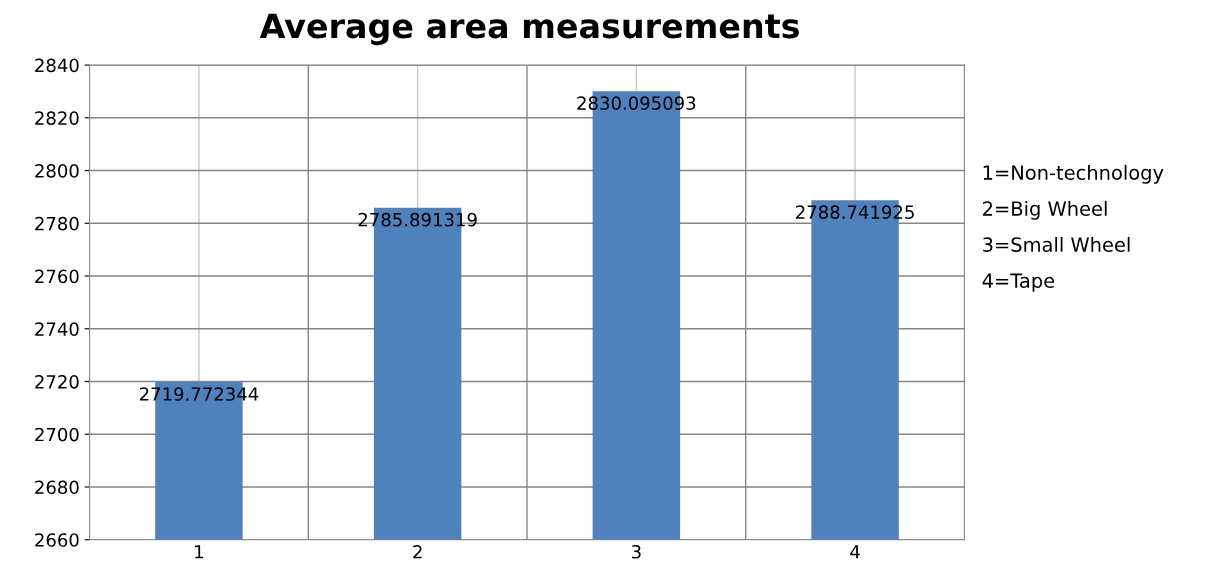  What do you see at coordinates (417, 551) in the screenshot?
I see `x-tick-label: 2` at bounding box center [417, 551].